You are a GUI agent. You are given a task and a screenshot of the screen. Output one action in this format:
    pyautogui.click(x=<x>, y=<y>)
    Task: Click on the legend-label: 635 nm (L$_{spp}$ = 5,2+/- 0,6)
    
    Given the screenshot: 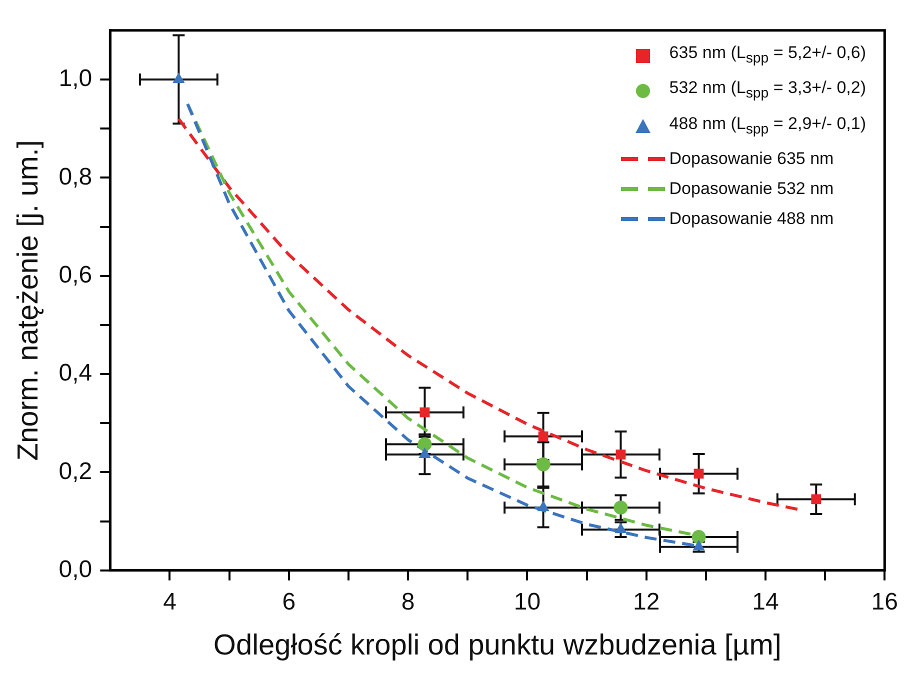 What is the action you would take?
    pyautogui.click(x=767, y=55)
    